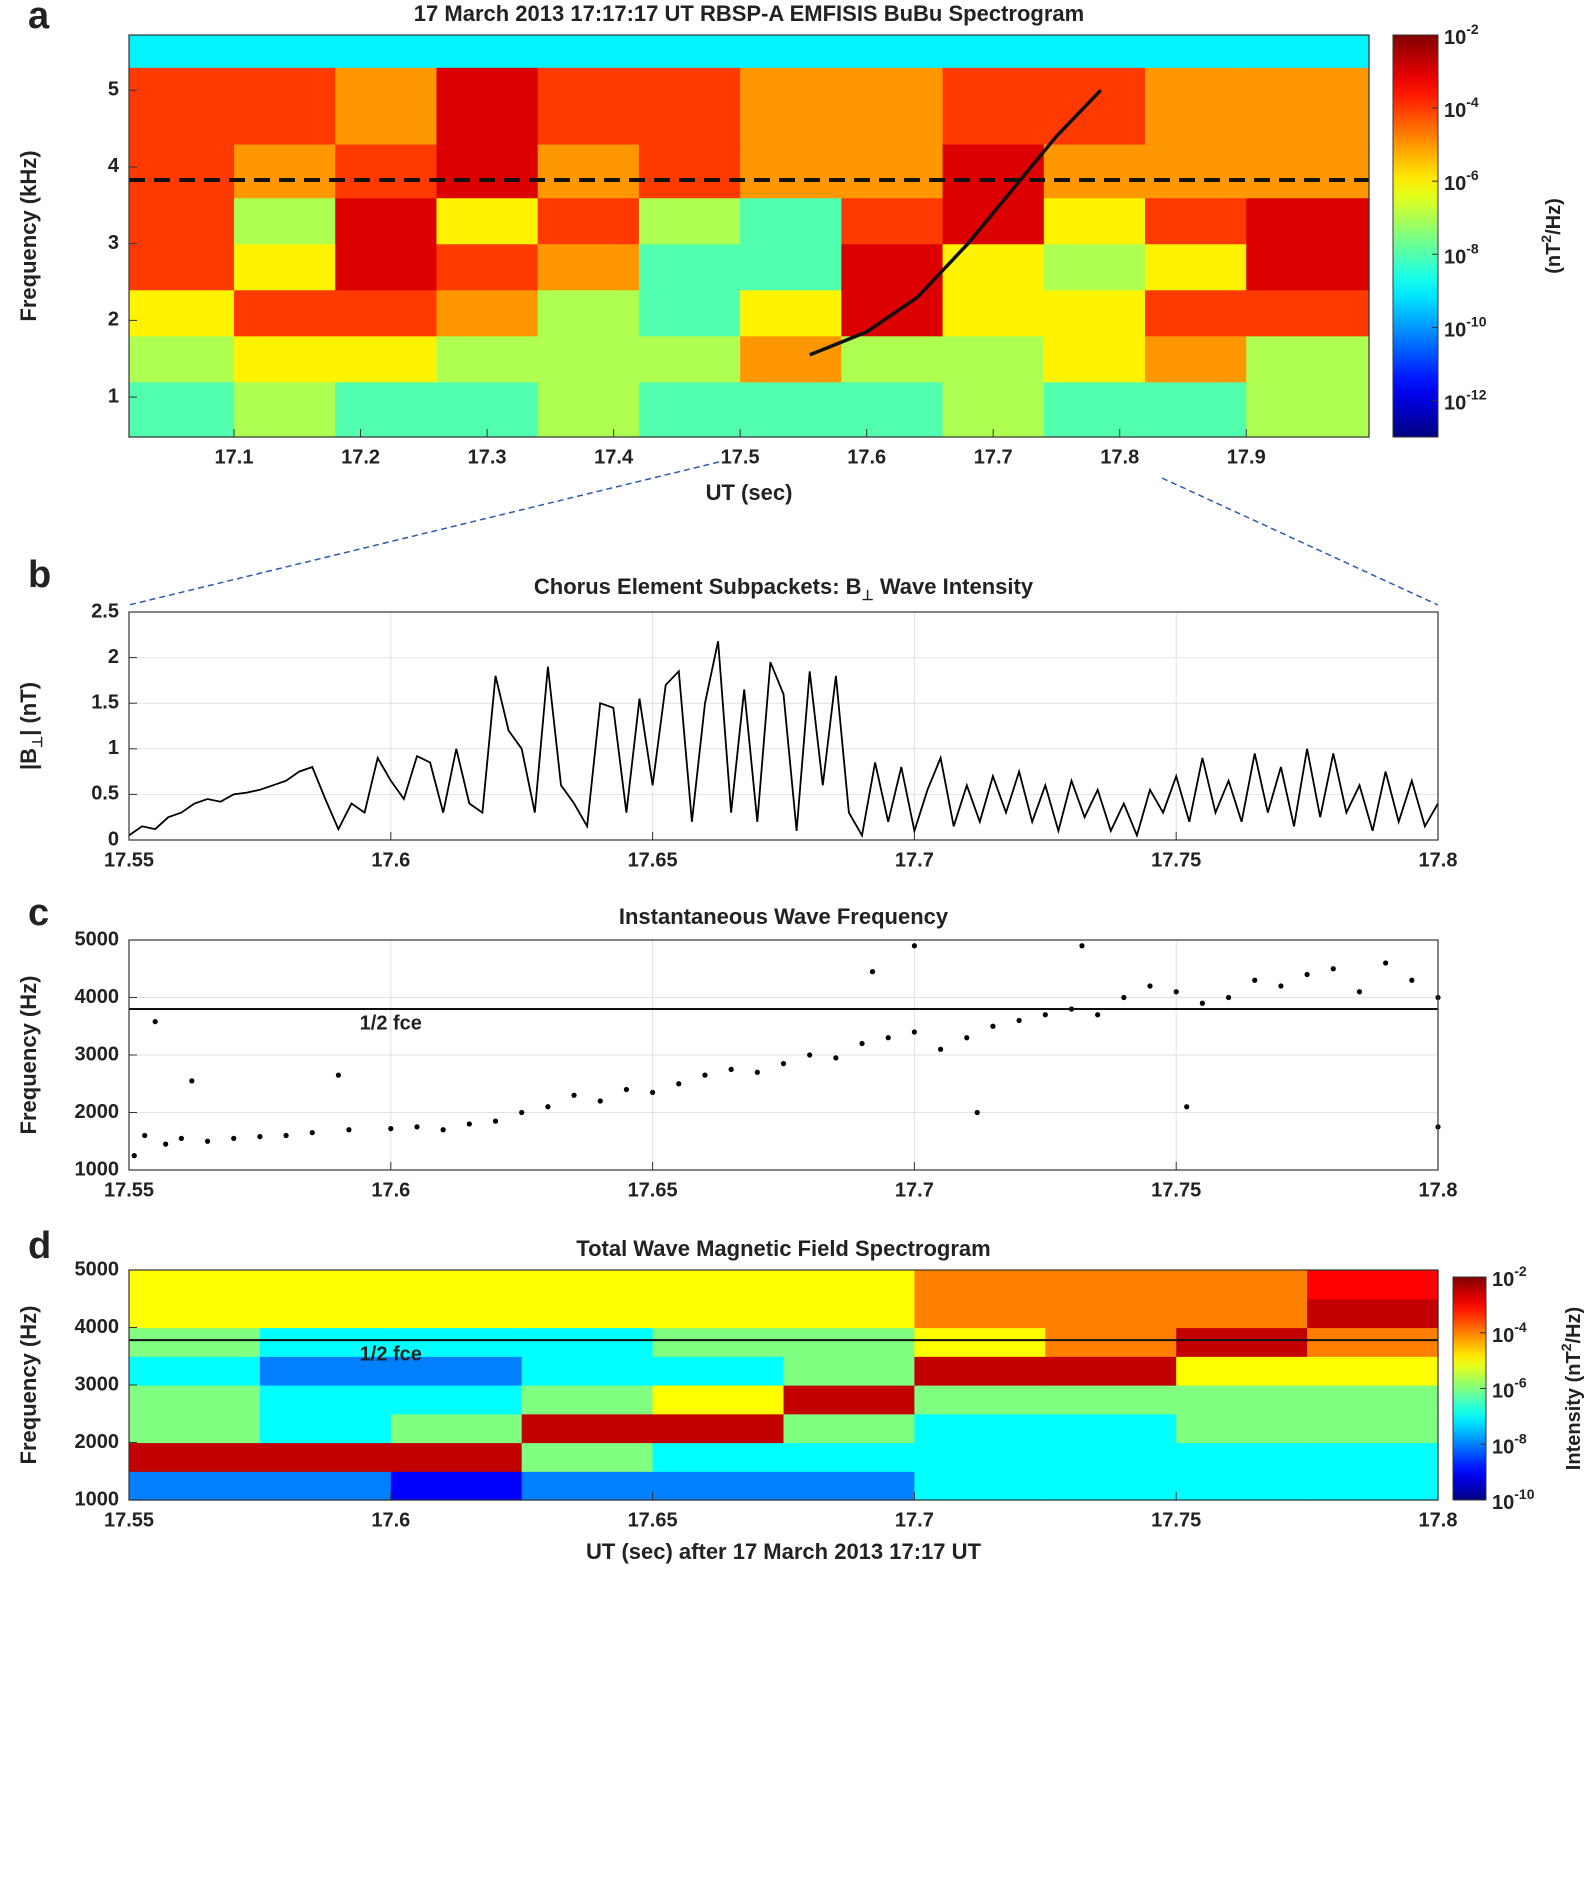 The image size is (1593, 1886). I want to click on colorbar-tick-label: 10-10, so click(1465, 327).